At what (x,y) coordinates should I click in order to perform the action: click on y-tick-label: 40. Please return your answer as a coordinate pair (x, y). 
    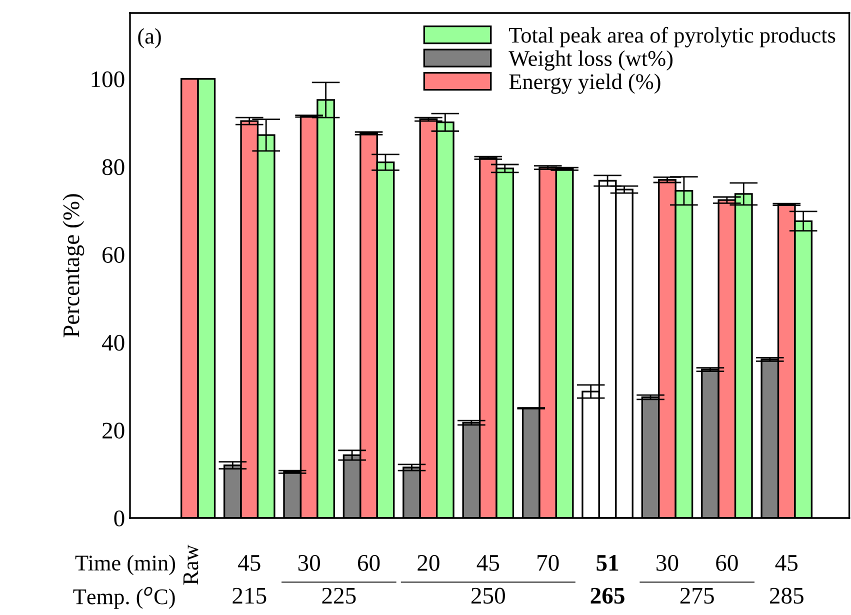
    Looking at the image, I should click on (113, 342).